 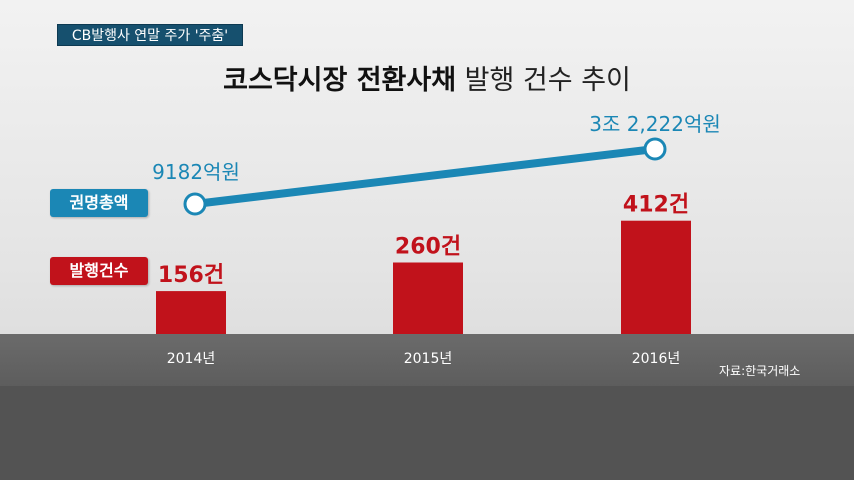 I want to click on page-title: 코스닥시장 전환사채 발행 건수 추이, so click(x=427, y=77).